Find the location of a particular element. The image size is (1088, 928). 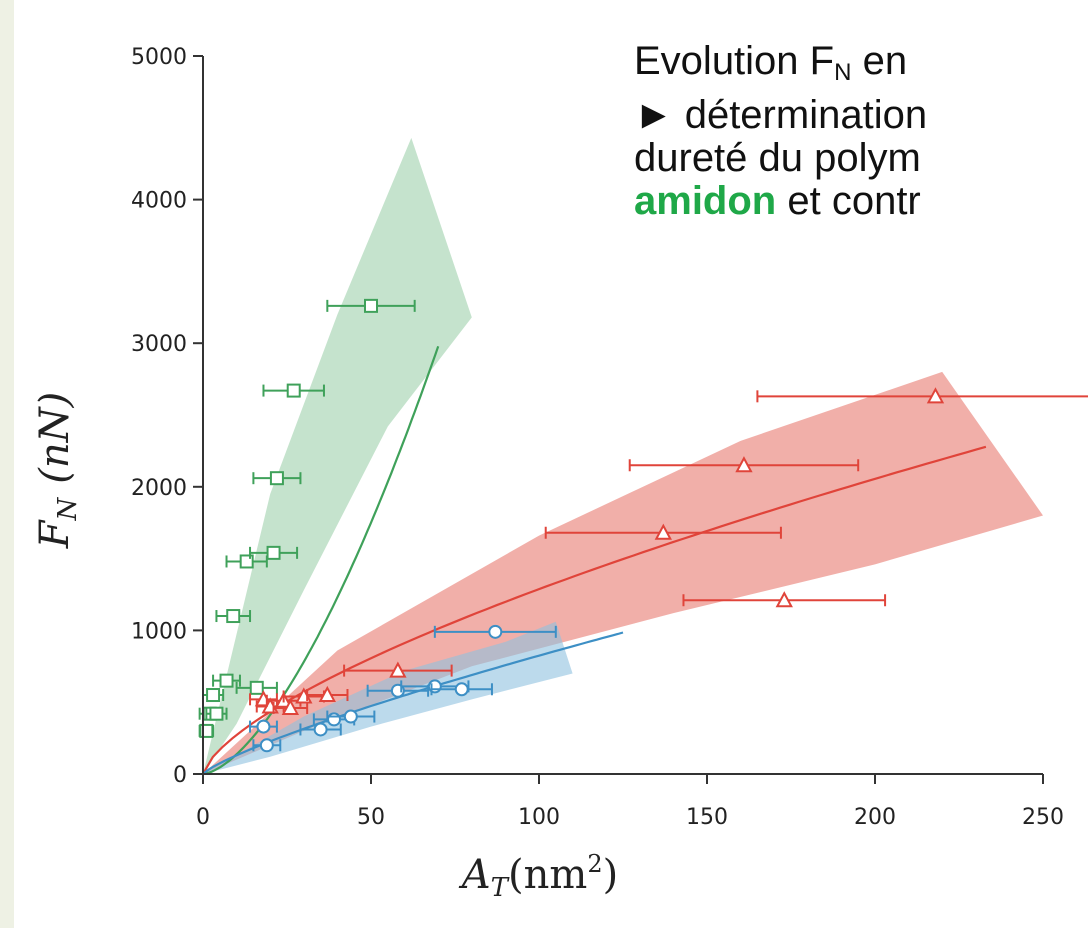

x-tick-label: 50 is located at coordinates (371, 817).